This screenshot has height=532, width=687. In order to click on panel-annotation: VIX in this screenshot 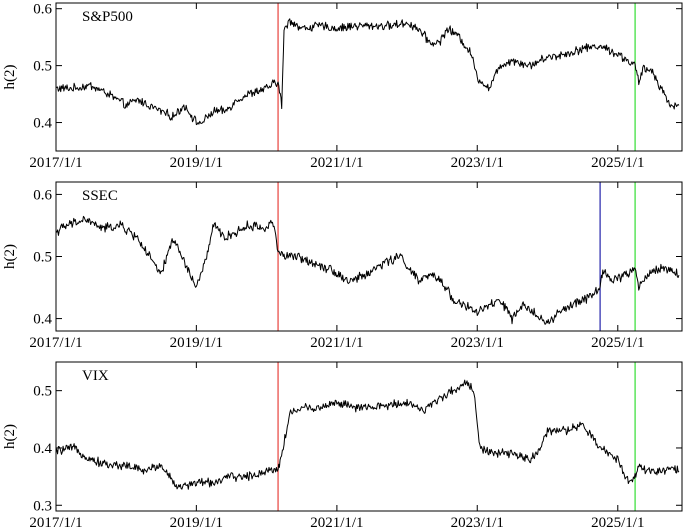, I will do `click(95, 376)`.